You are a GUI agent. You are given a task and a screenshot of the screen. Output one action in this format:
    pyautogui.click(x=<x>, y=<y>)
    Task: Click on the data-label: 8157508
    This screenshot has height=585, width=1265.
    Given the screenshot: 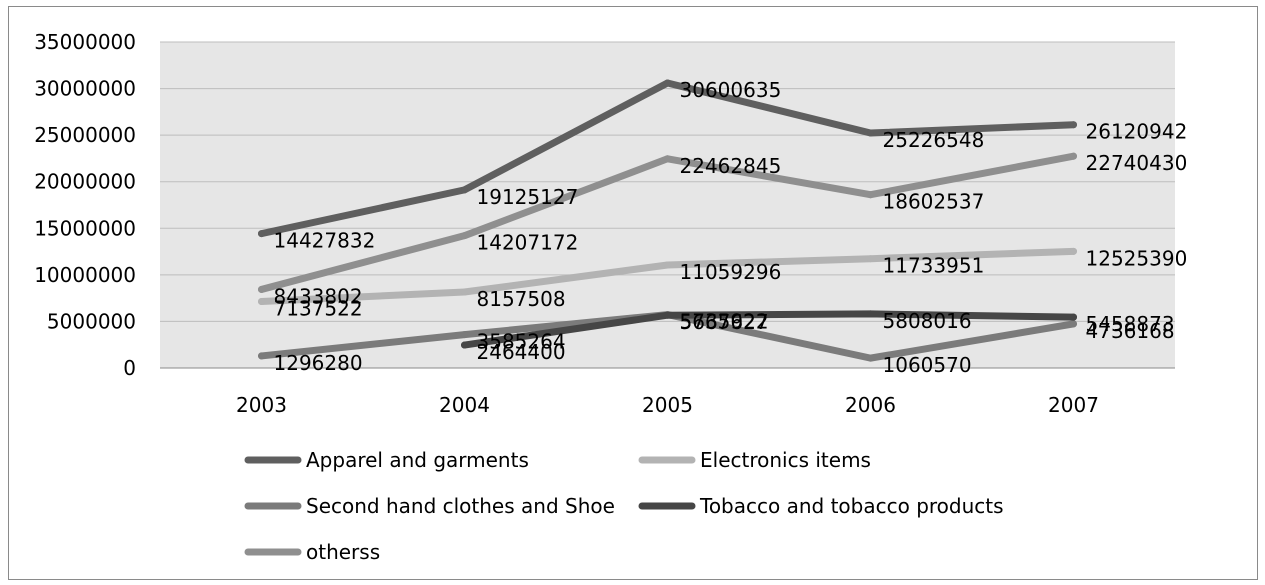 What is the action you would take?
    pyautogui.click(x=521, y=299)
    